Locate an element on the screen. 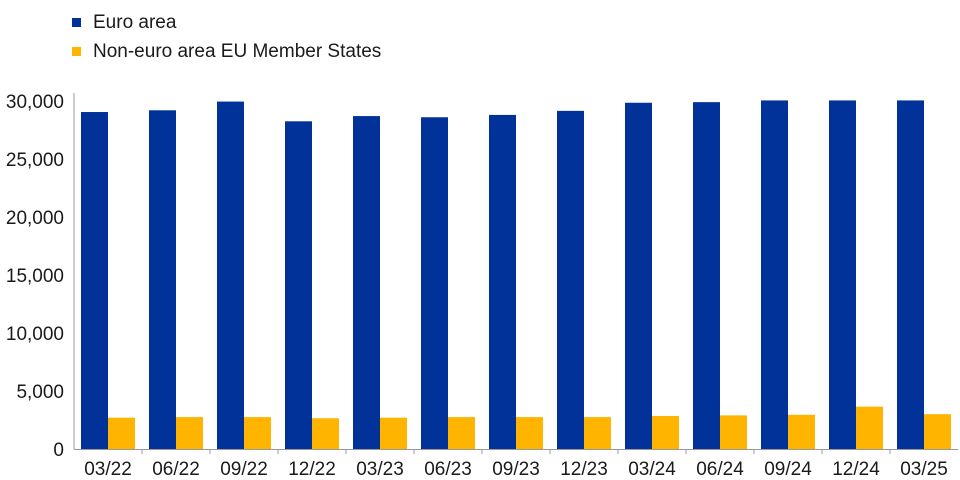 This screenshot has width=960, height=480. x-tick-label: 03/22 is located at coordinates (108, 469).